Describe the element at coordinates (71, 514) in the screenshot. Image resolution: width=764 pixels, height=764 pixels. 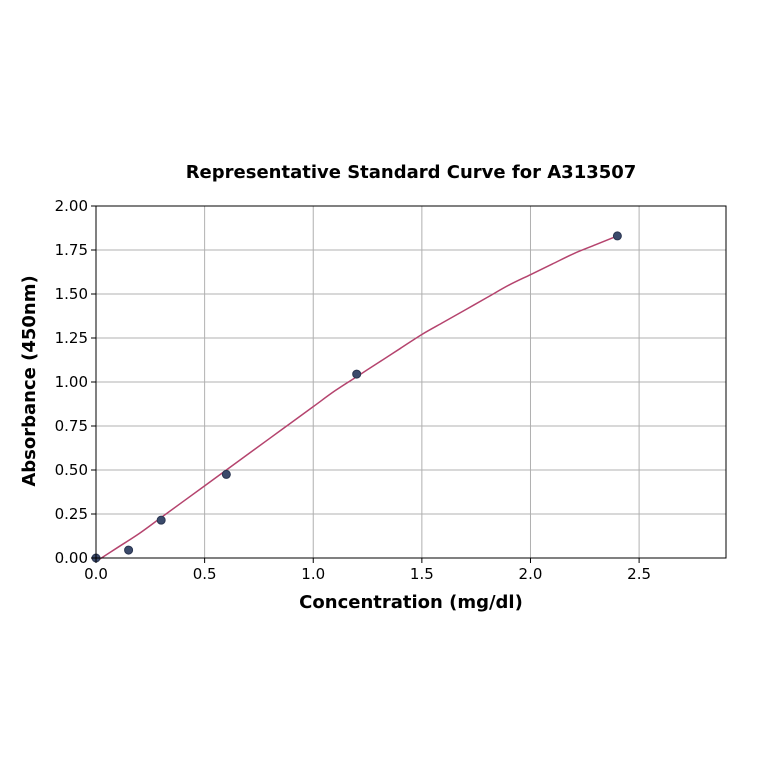
I see `y-tick-label: 0.25` at that location.